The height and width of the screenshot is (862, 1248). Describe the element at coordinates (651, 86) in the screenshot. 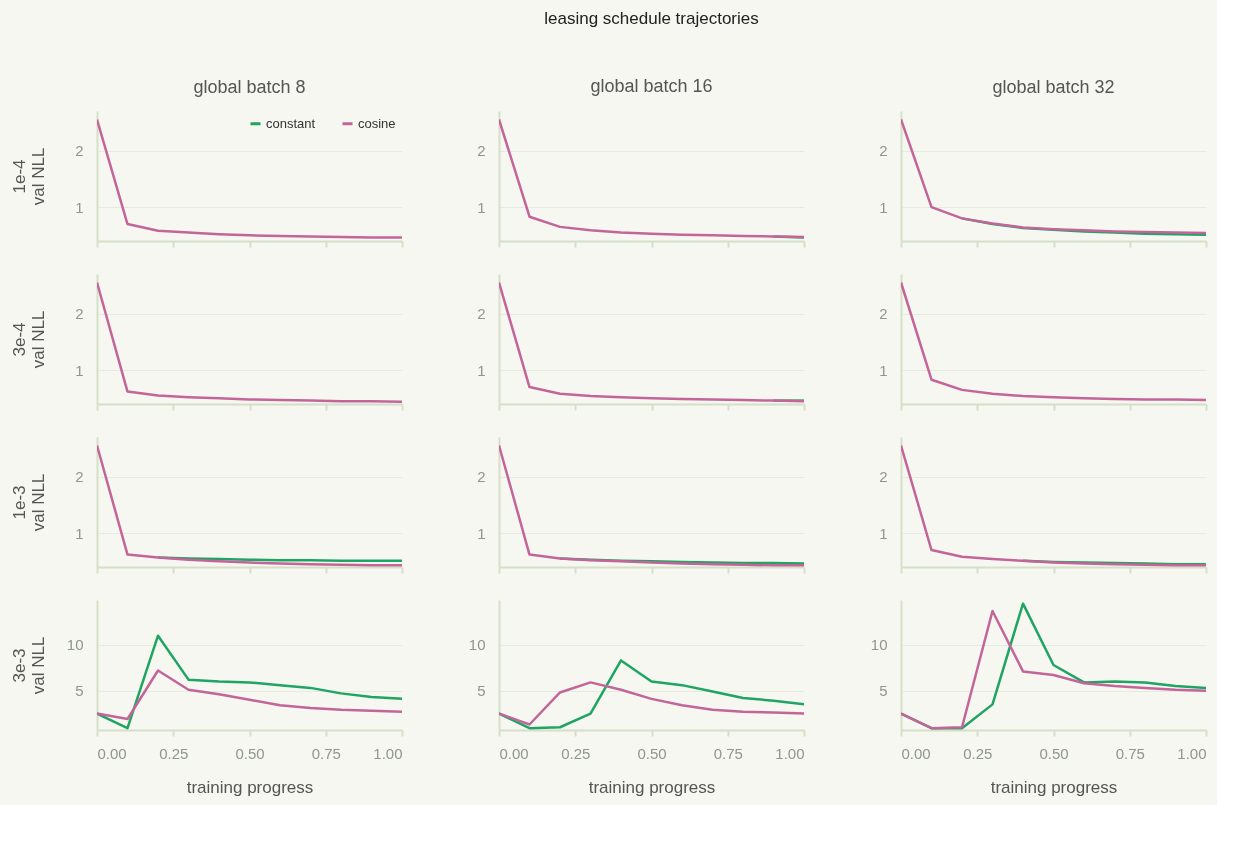

I see `chart-subtitle: global batch 16` at that location.